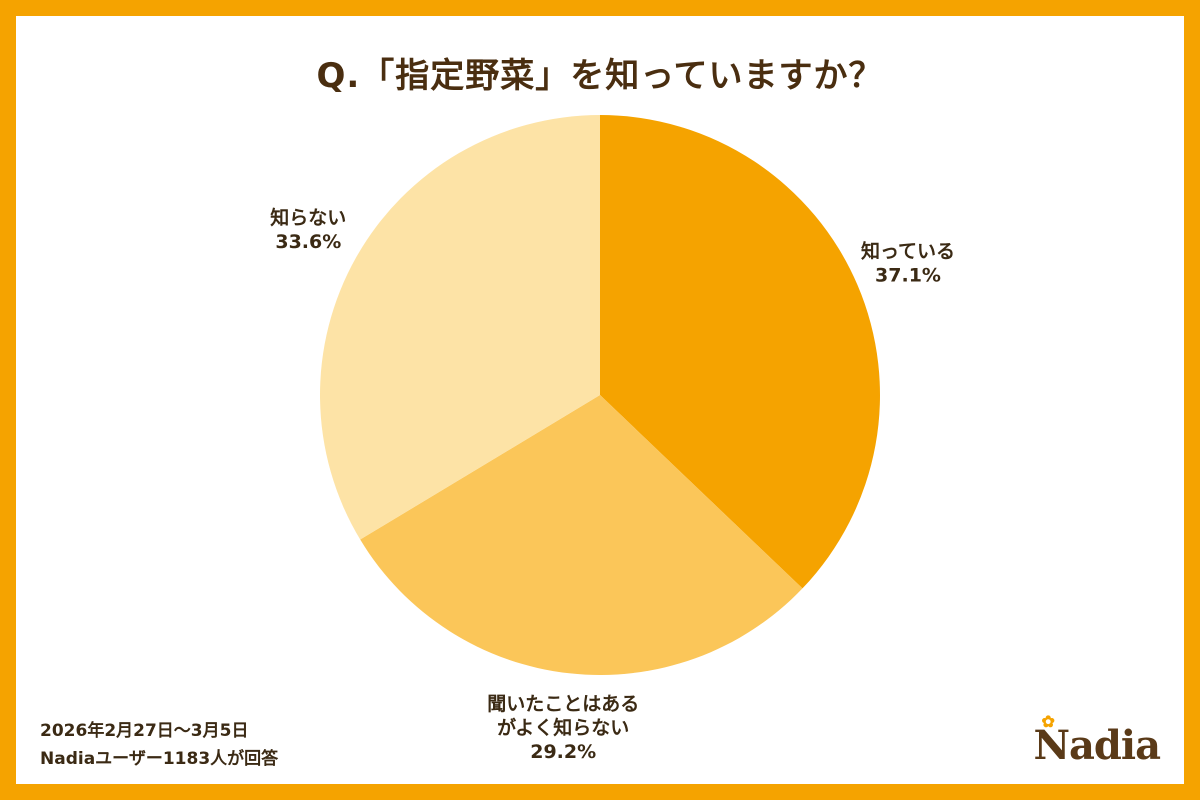 The height and width of the screenshot is (800, 1200). I want to click on slice-category-label: がよく知らない, so click(563, 727).